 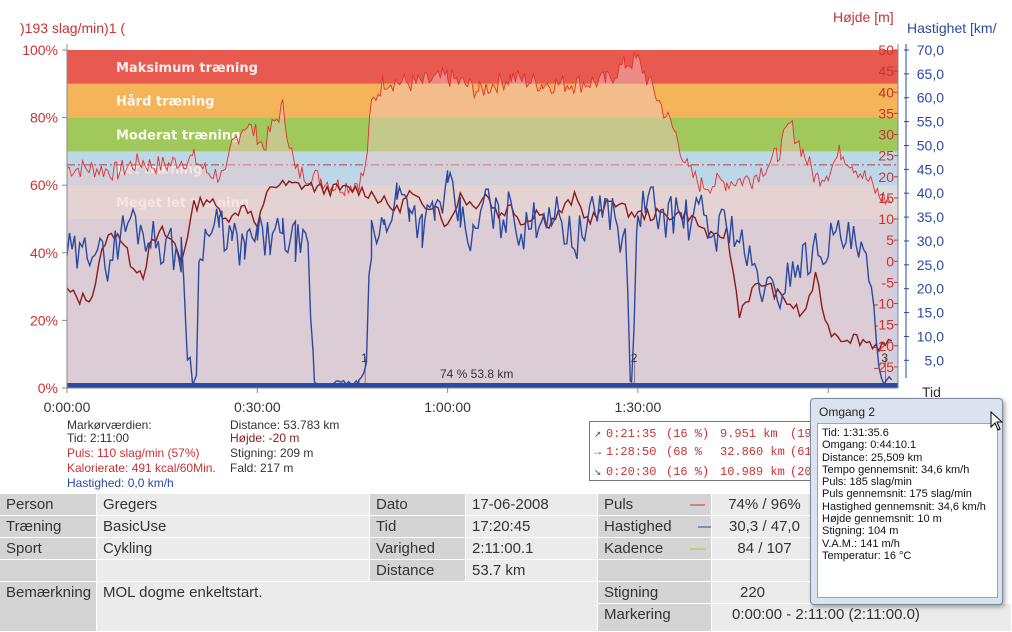 What do you see at coordinates (697, 504) in the screenshot?
I see `pulse-legend-line: —` at bounding box center [697, 504].